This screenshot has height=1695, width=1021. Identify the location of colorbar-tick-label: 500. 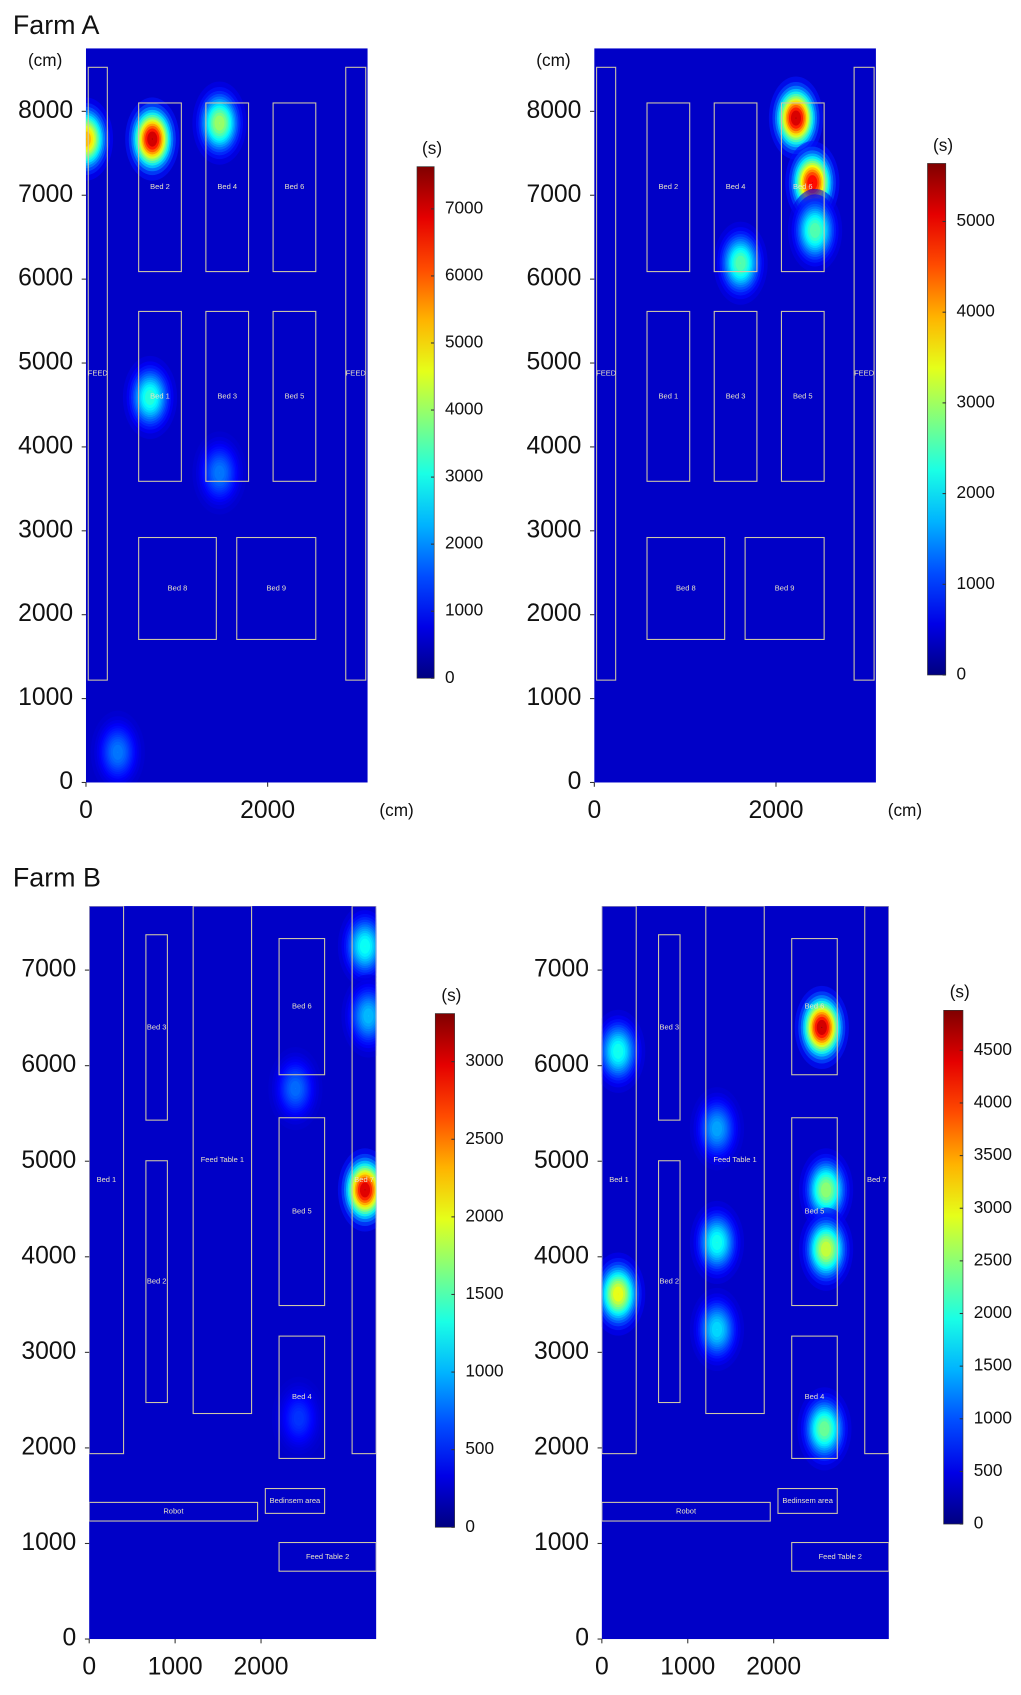
(479, 1448).